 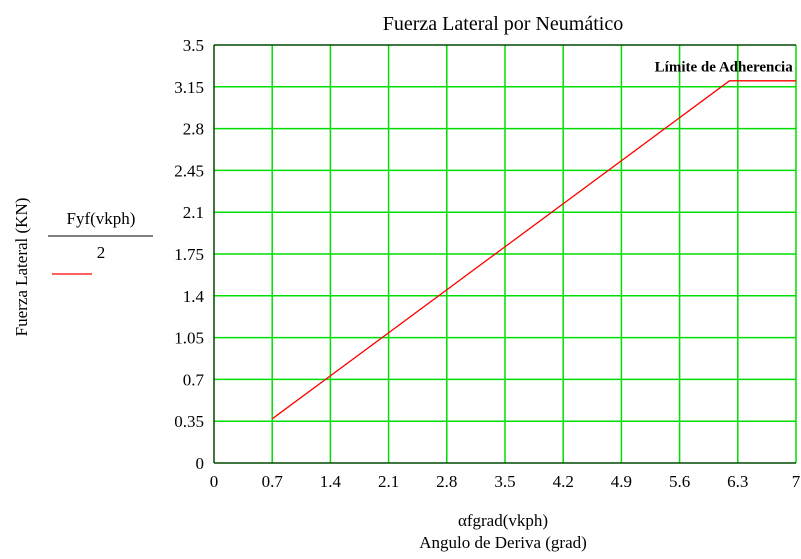 What do you see at coordinates (200, 463) in the screenshot?
I see `y-tick-label: 0` at bounding box center [200, 463].